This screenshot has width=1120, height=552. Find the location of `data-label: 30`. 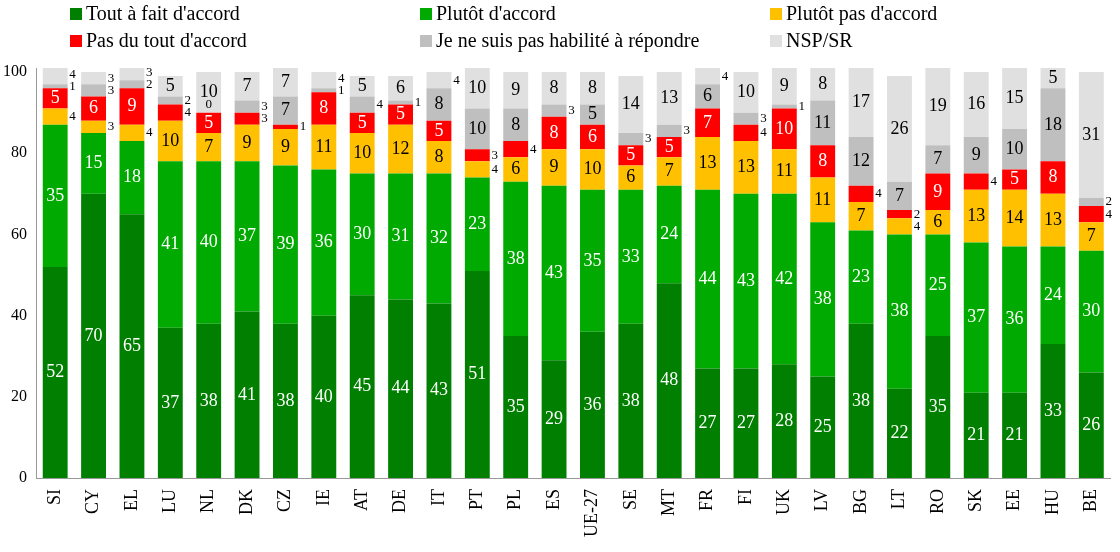

data-label: 30 is located at coordinates (1091, 310).